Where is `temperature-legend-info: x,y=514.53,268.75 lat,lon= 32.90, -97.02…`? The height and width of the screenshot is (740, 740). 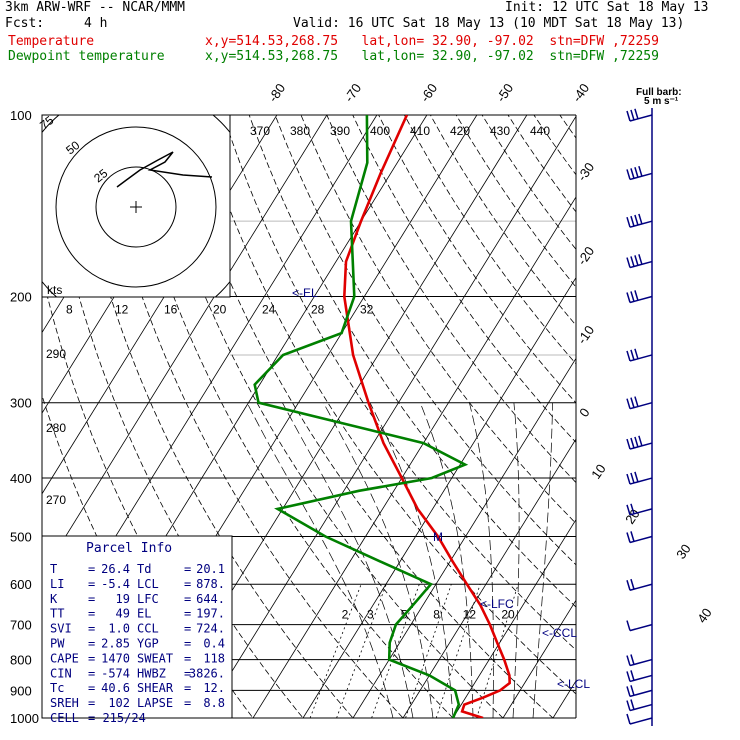 temperature-legend-info: x,y=514.53,268.75 lat,lon= 32.90, -97.02… is located at coordinates (432, 41).